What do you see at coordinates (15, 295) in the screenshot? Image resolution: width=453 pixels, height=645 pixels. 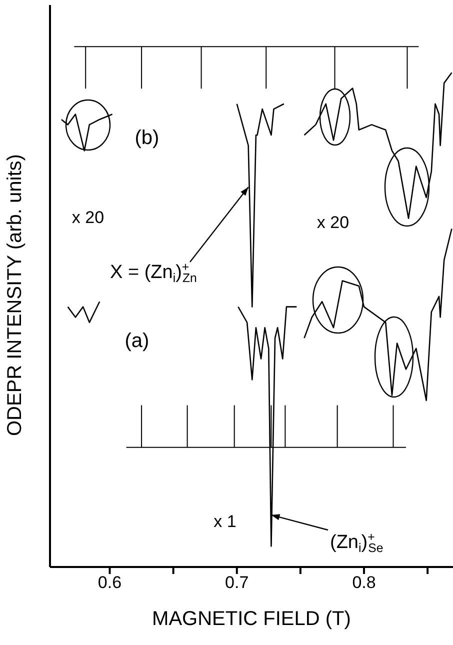 I see `y-axis-title: ODEPR INTENSITY (arb. units)` at bounding box center [15, 295].